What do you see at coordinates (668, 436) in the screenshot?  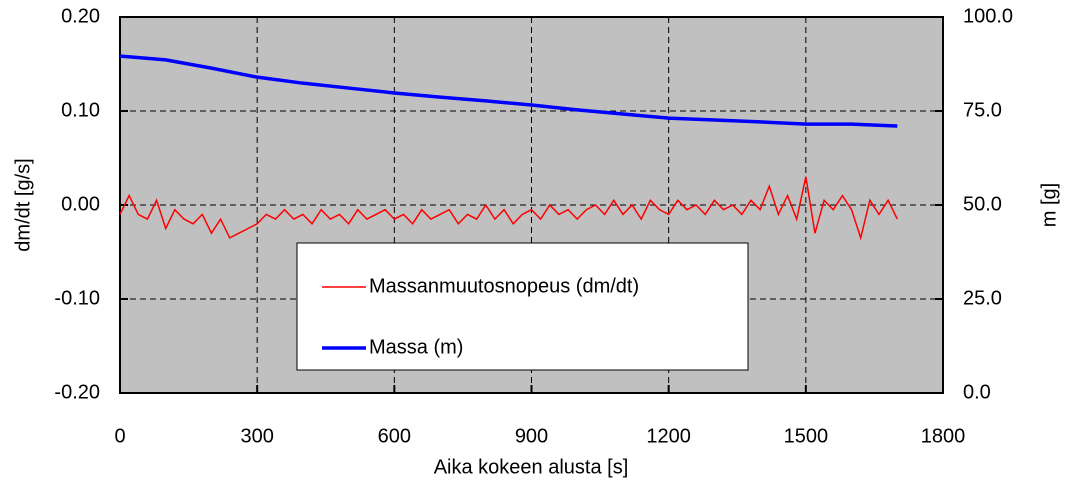 I see `x-tick-label: 1200` at bounding box center [668, 436].